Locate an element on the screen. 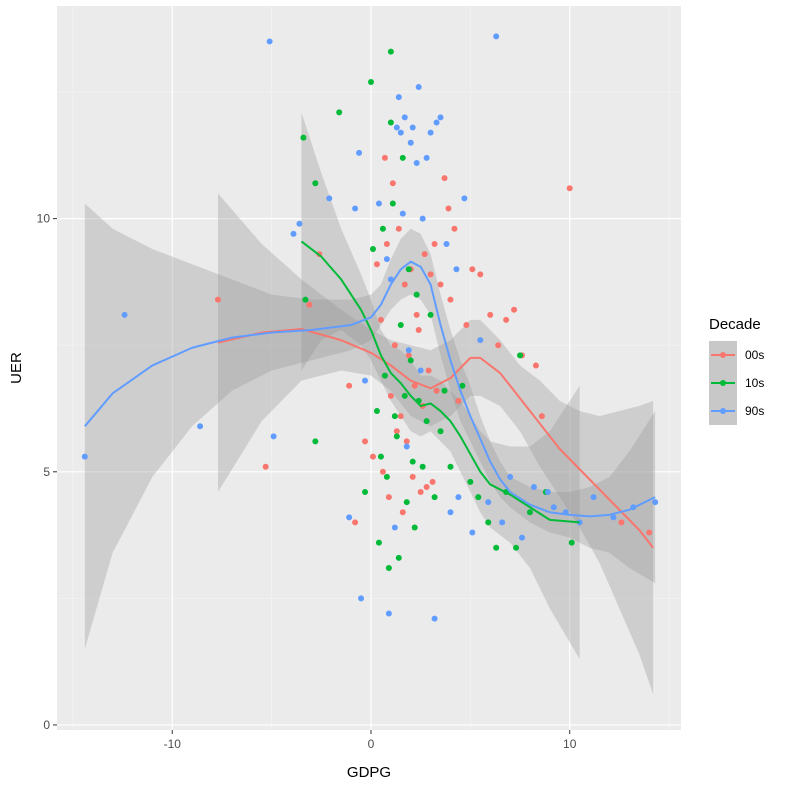 Image resolution: width=789 pixels, height=786 pixels. legend-label-90s: 90s is located at coordinates (754, 411).